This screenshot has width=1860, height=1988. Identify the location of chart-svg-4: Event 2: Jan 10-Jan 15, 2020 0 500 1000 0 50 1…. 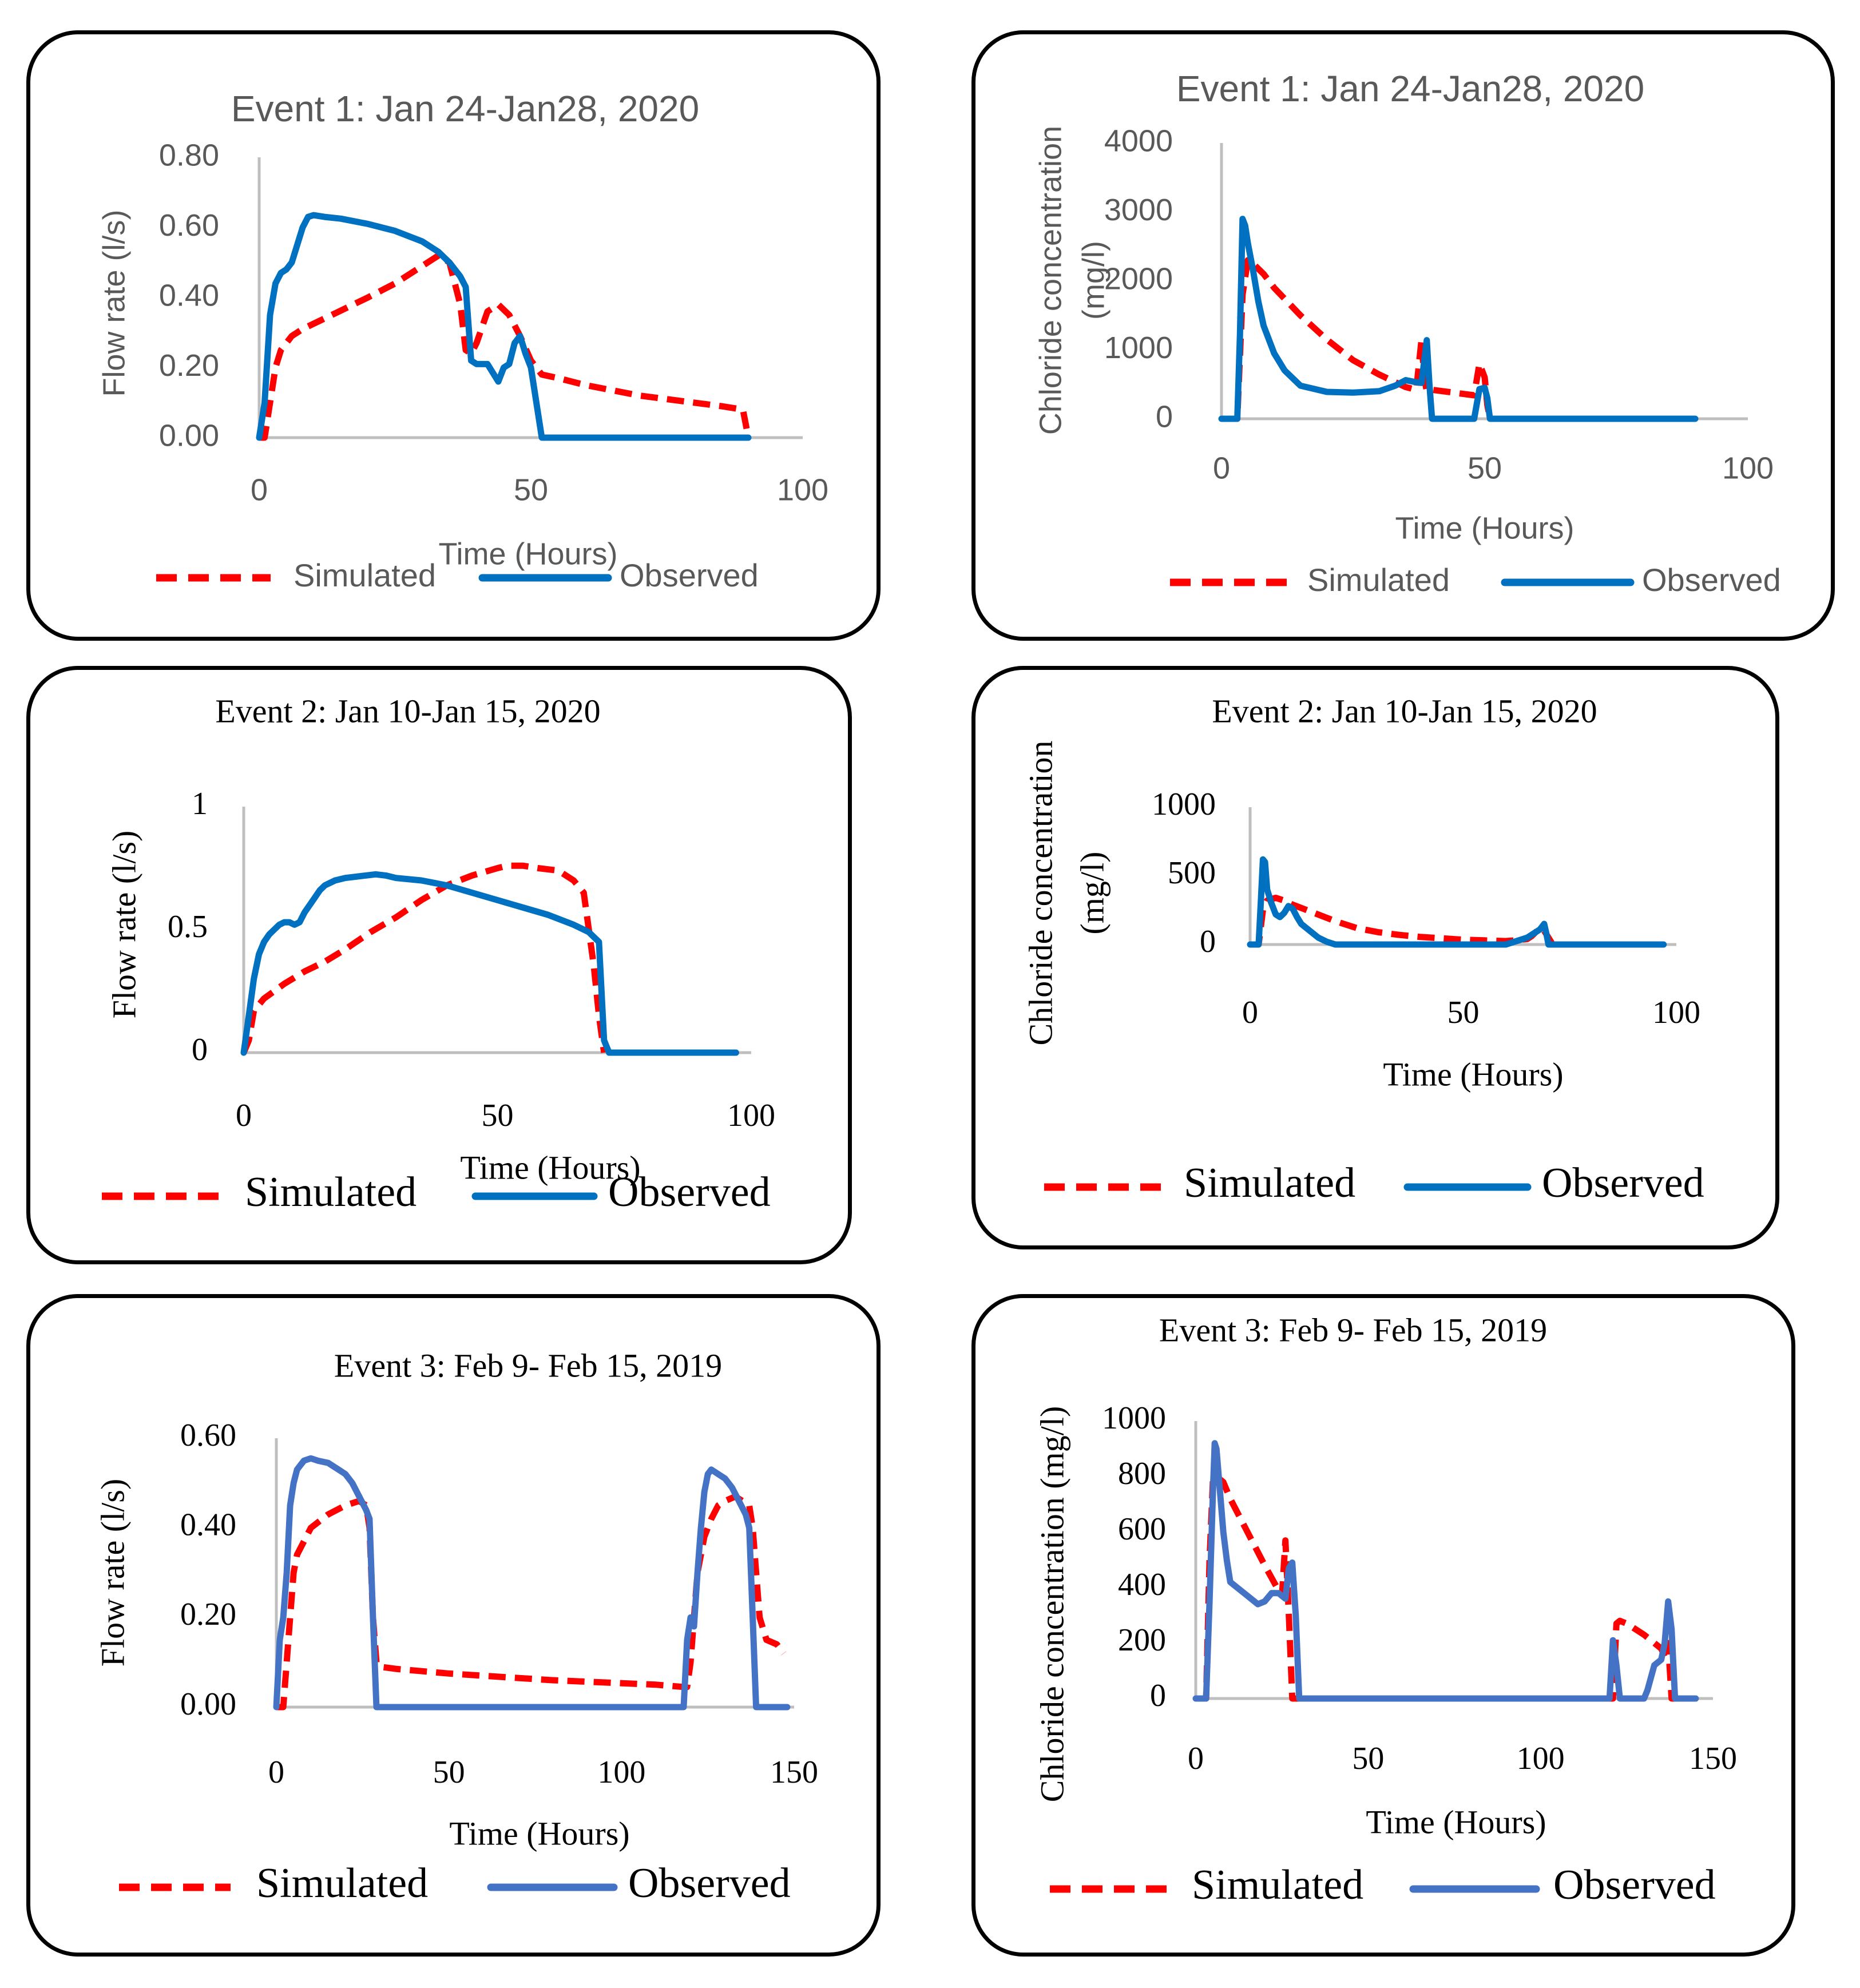
(1363, 950).